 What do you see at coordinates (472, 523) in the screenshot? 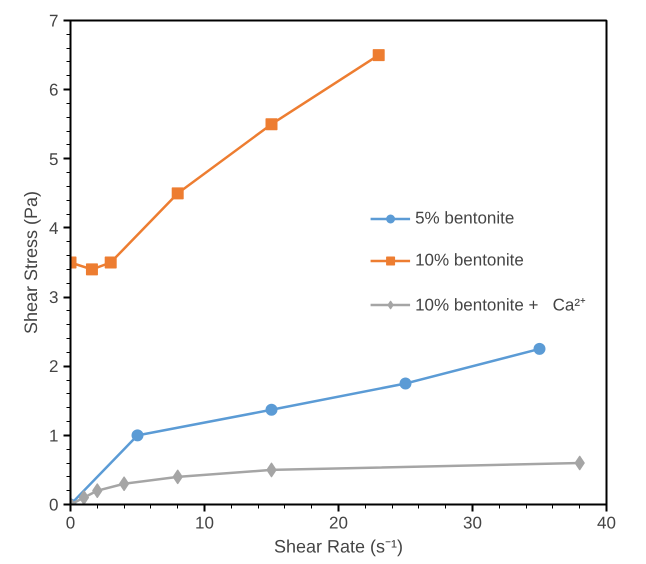
I see `x-tick-label: 30` at bounding box center [472, 523].